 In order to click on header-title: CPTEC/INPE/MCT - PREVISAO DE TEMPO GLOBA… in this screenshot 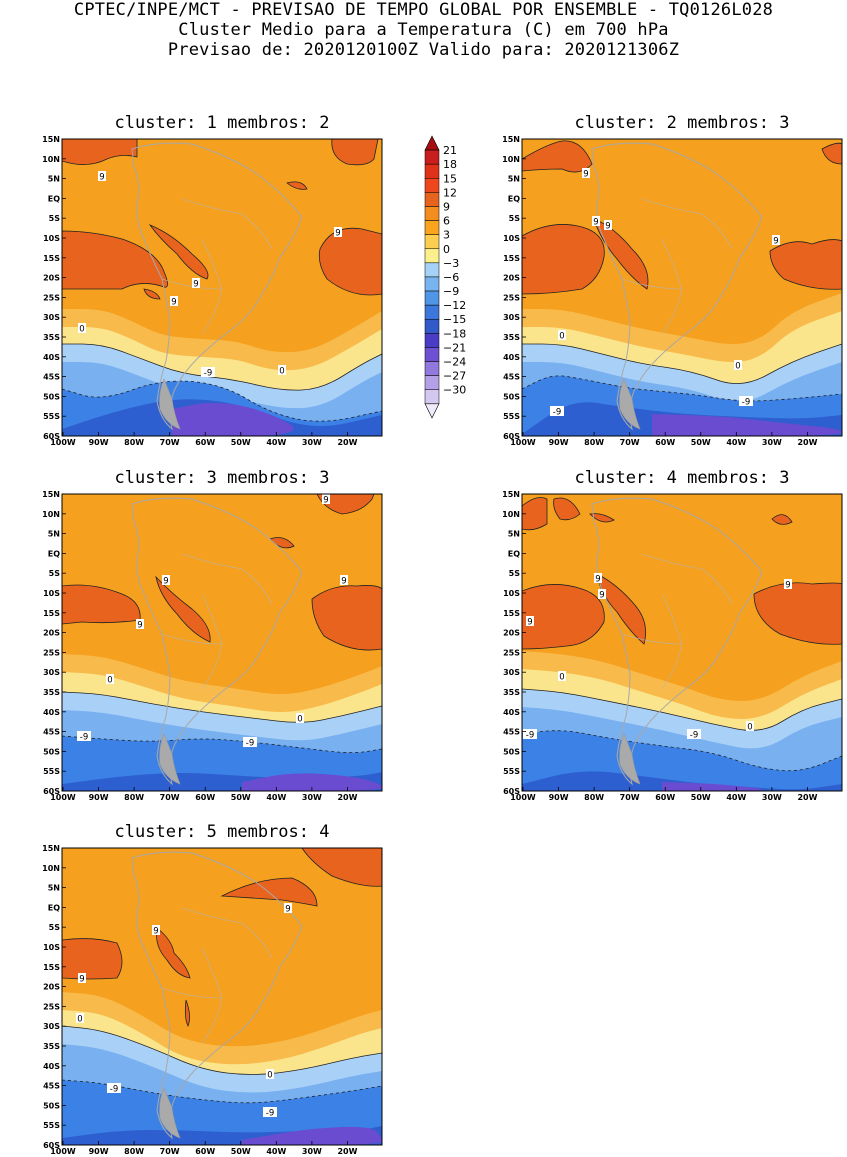, I will do `click(423, 10)`.